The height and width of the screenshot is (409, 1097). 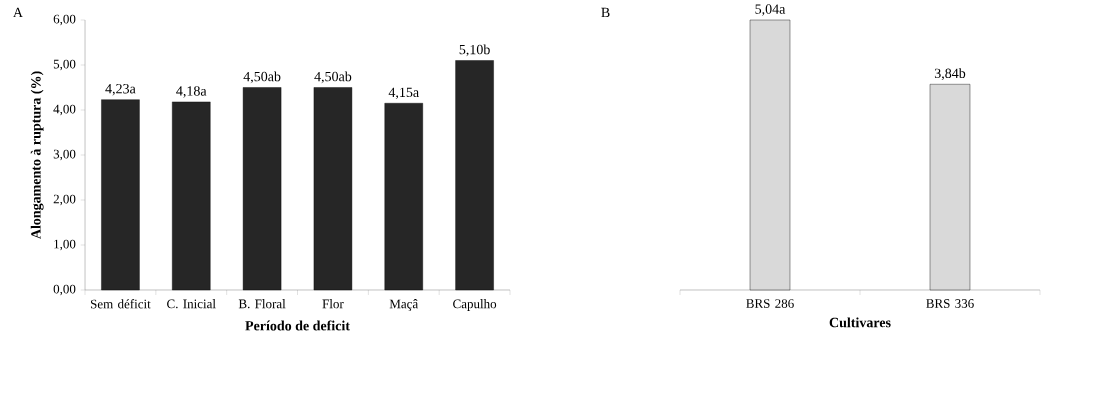 I want to click on x-tick-label: C. Inicial, so click(x=191, y=304).